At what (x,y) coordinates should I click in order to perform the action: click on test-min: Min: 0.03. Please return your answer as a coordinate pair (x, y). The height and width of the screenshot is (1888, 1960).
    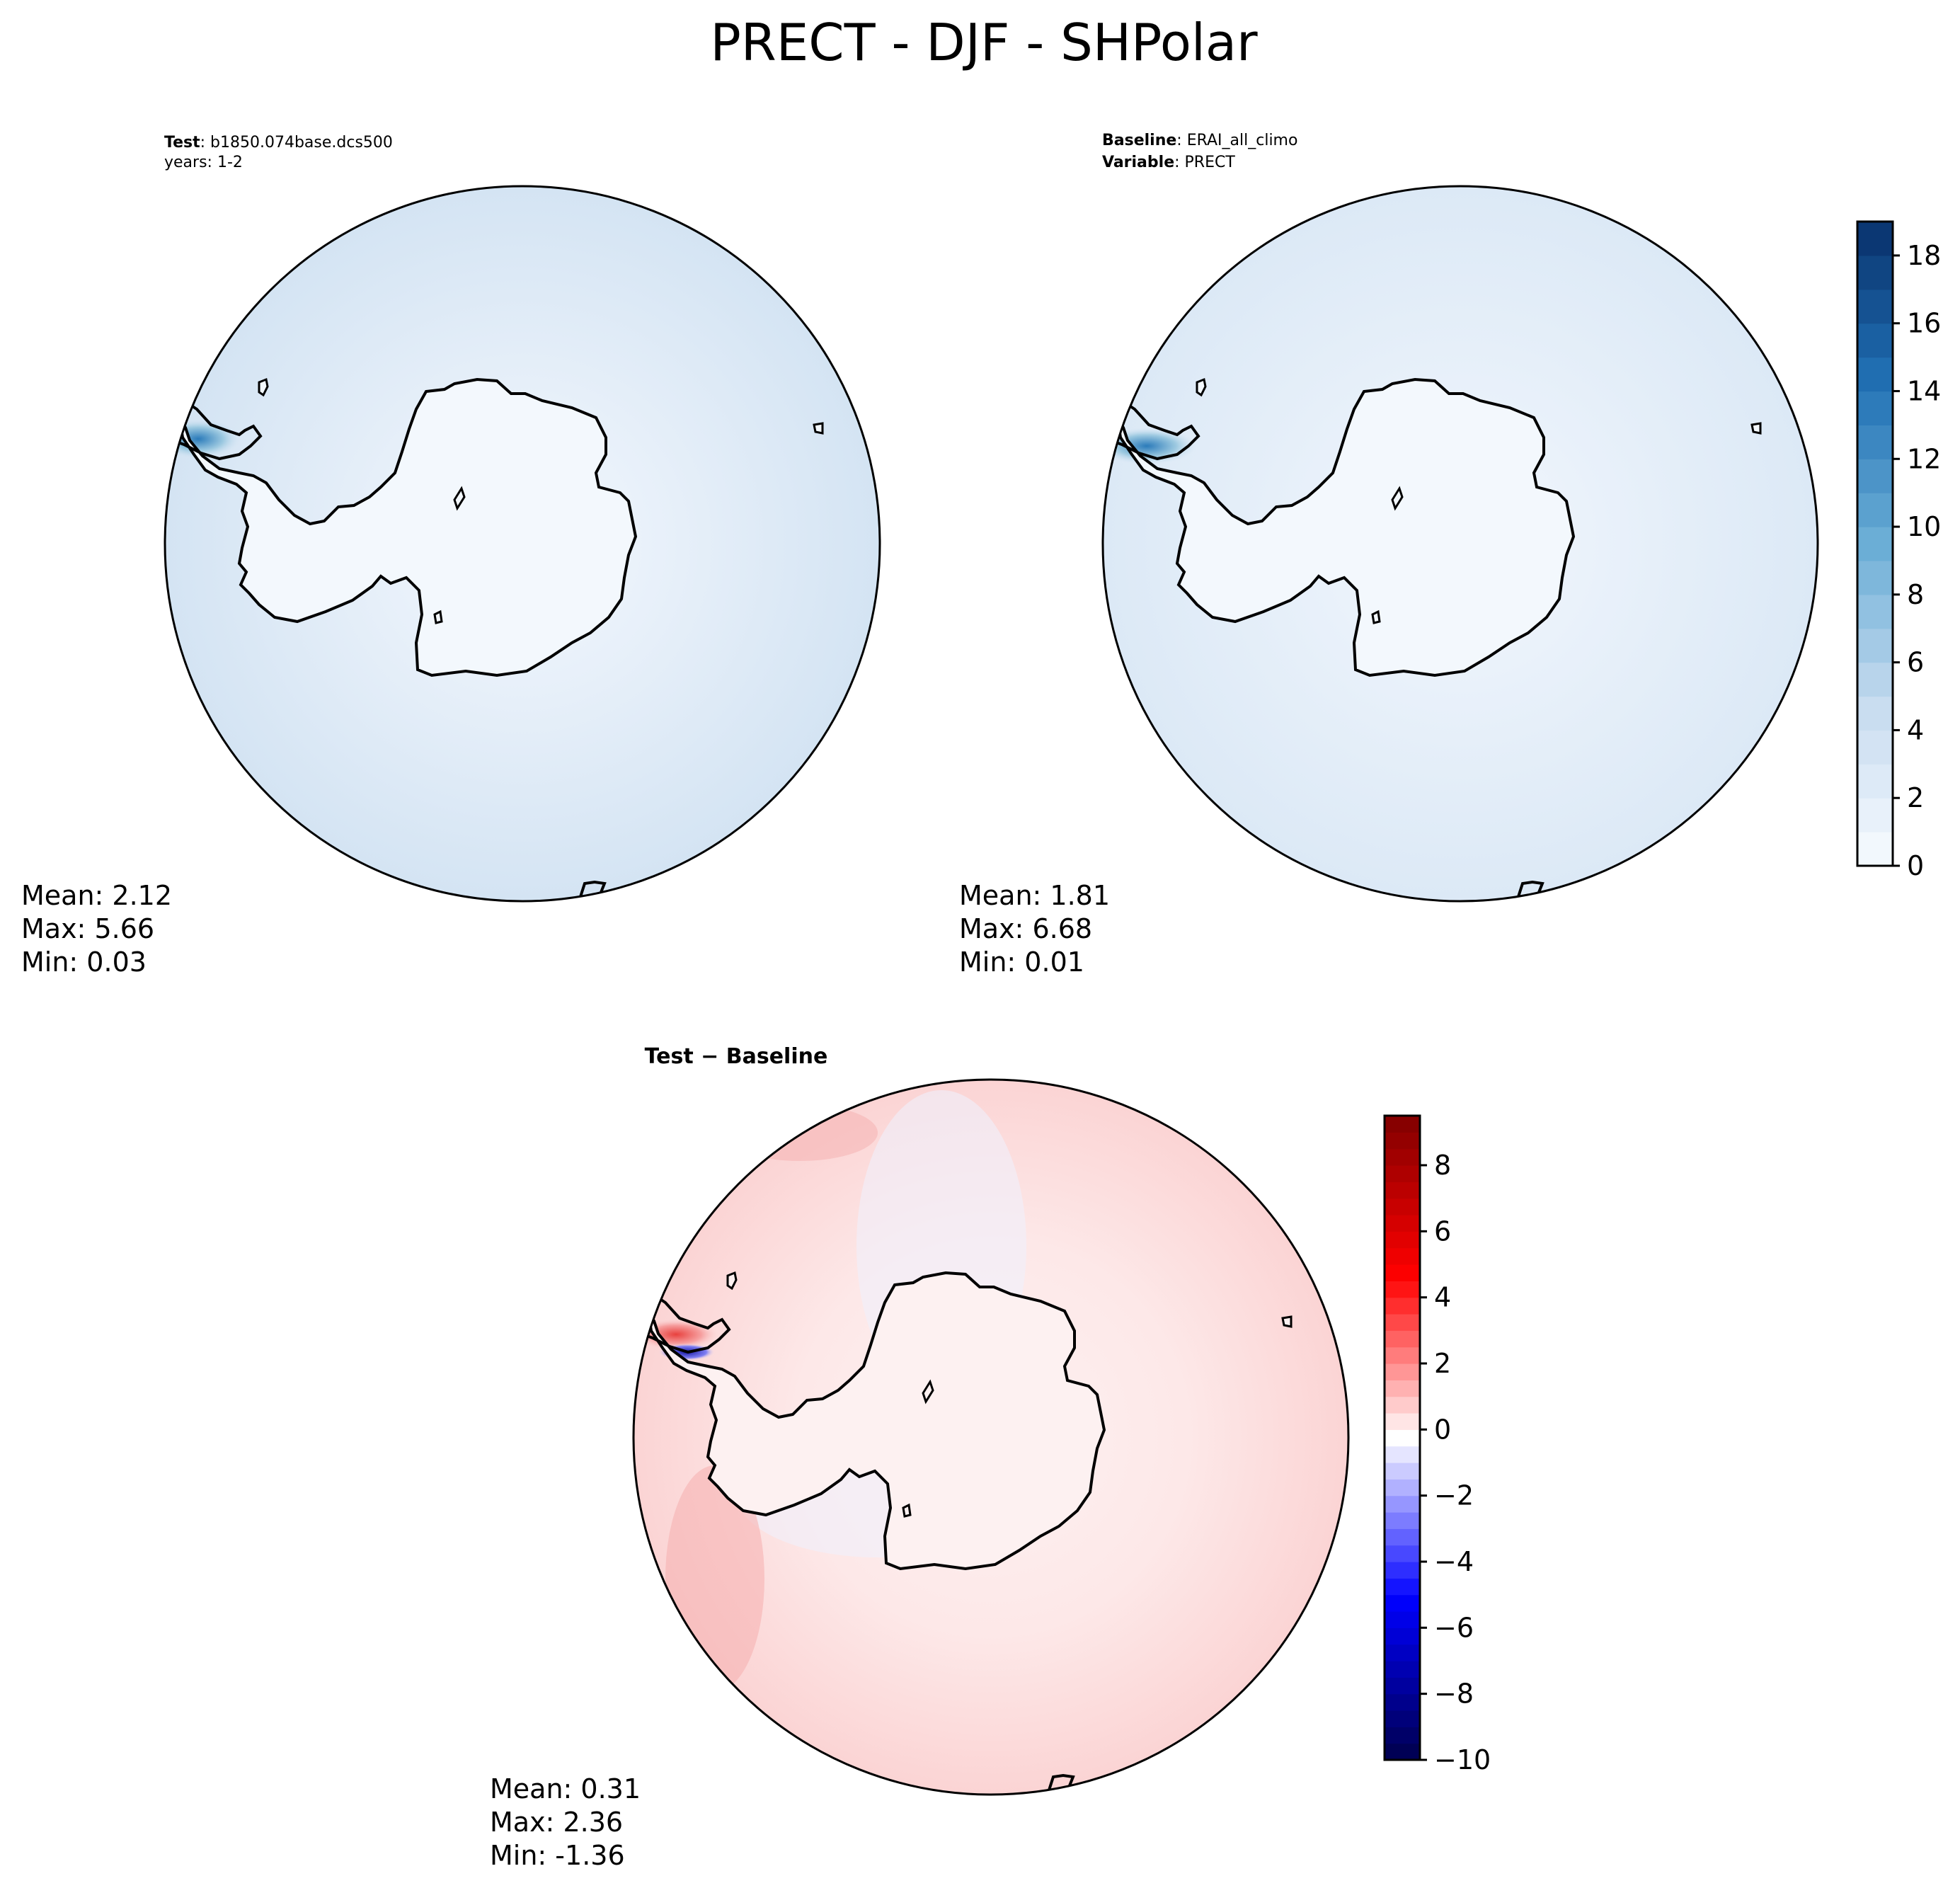
    Looking at the image, I should click on (84, 962).